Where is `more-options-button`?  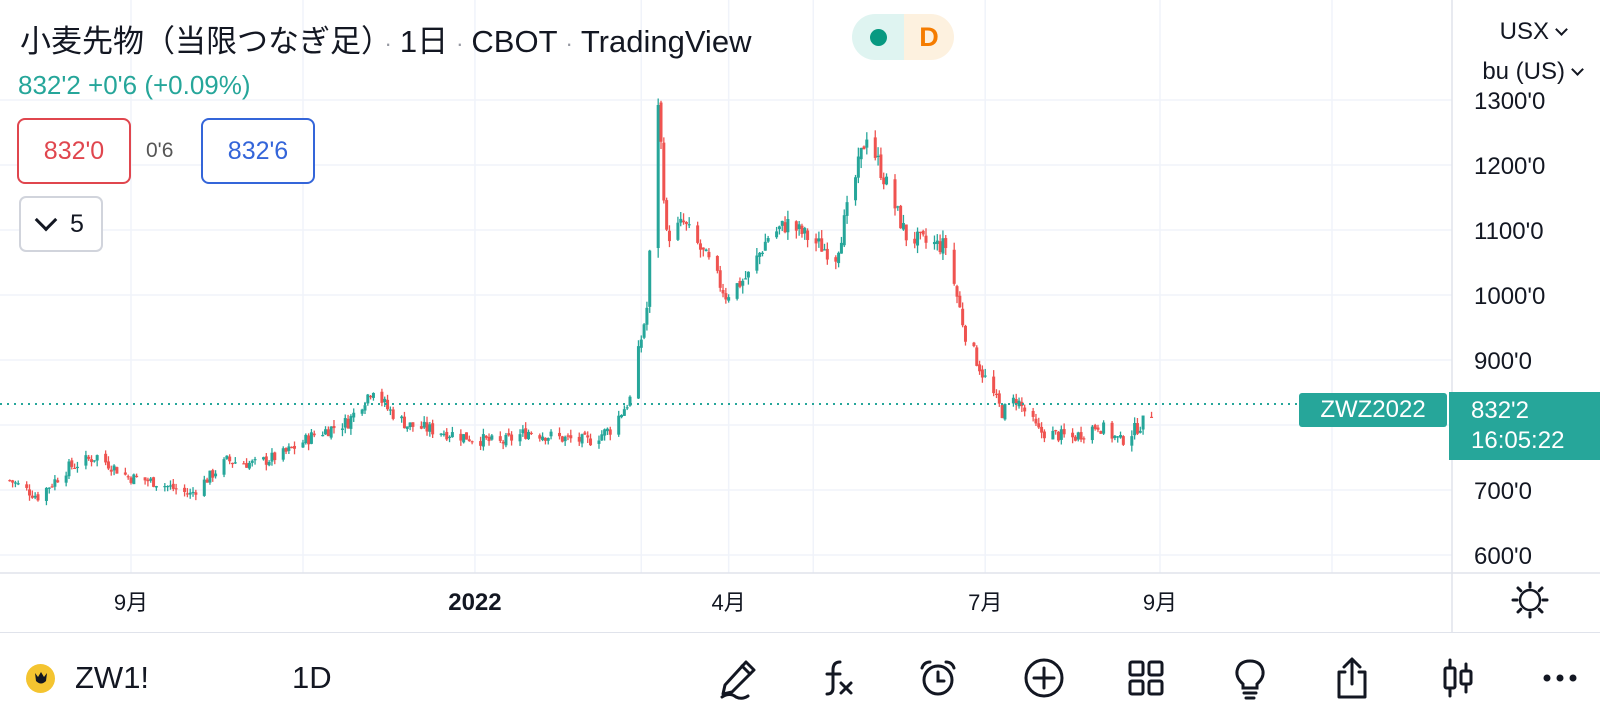
more-options-button is located at coordinates (1560, 678).